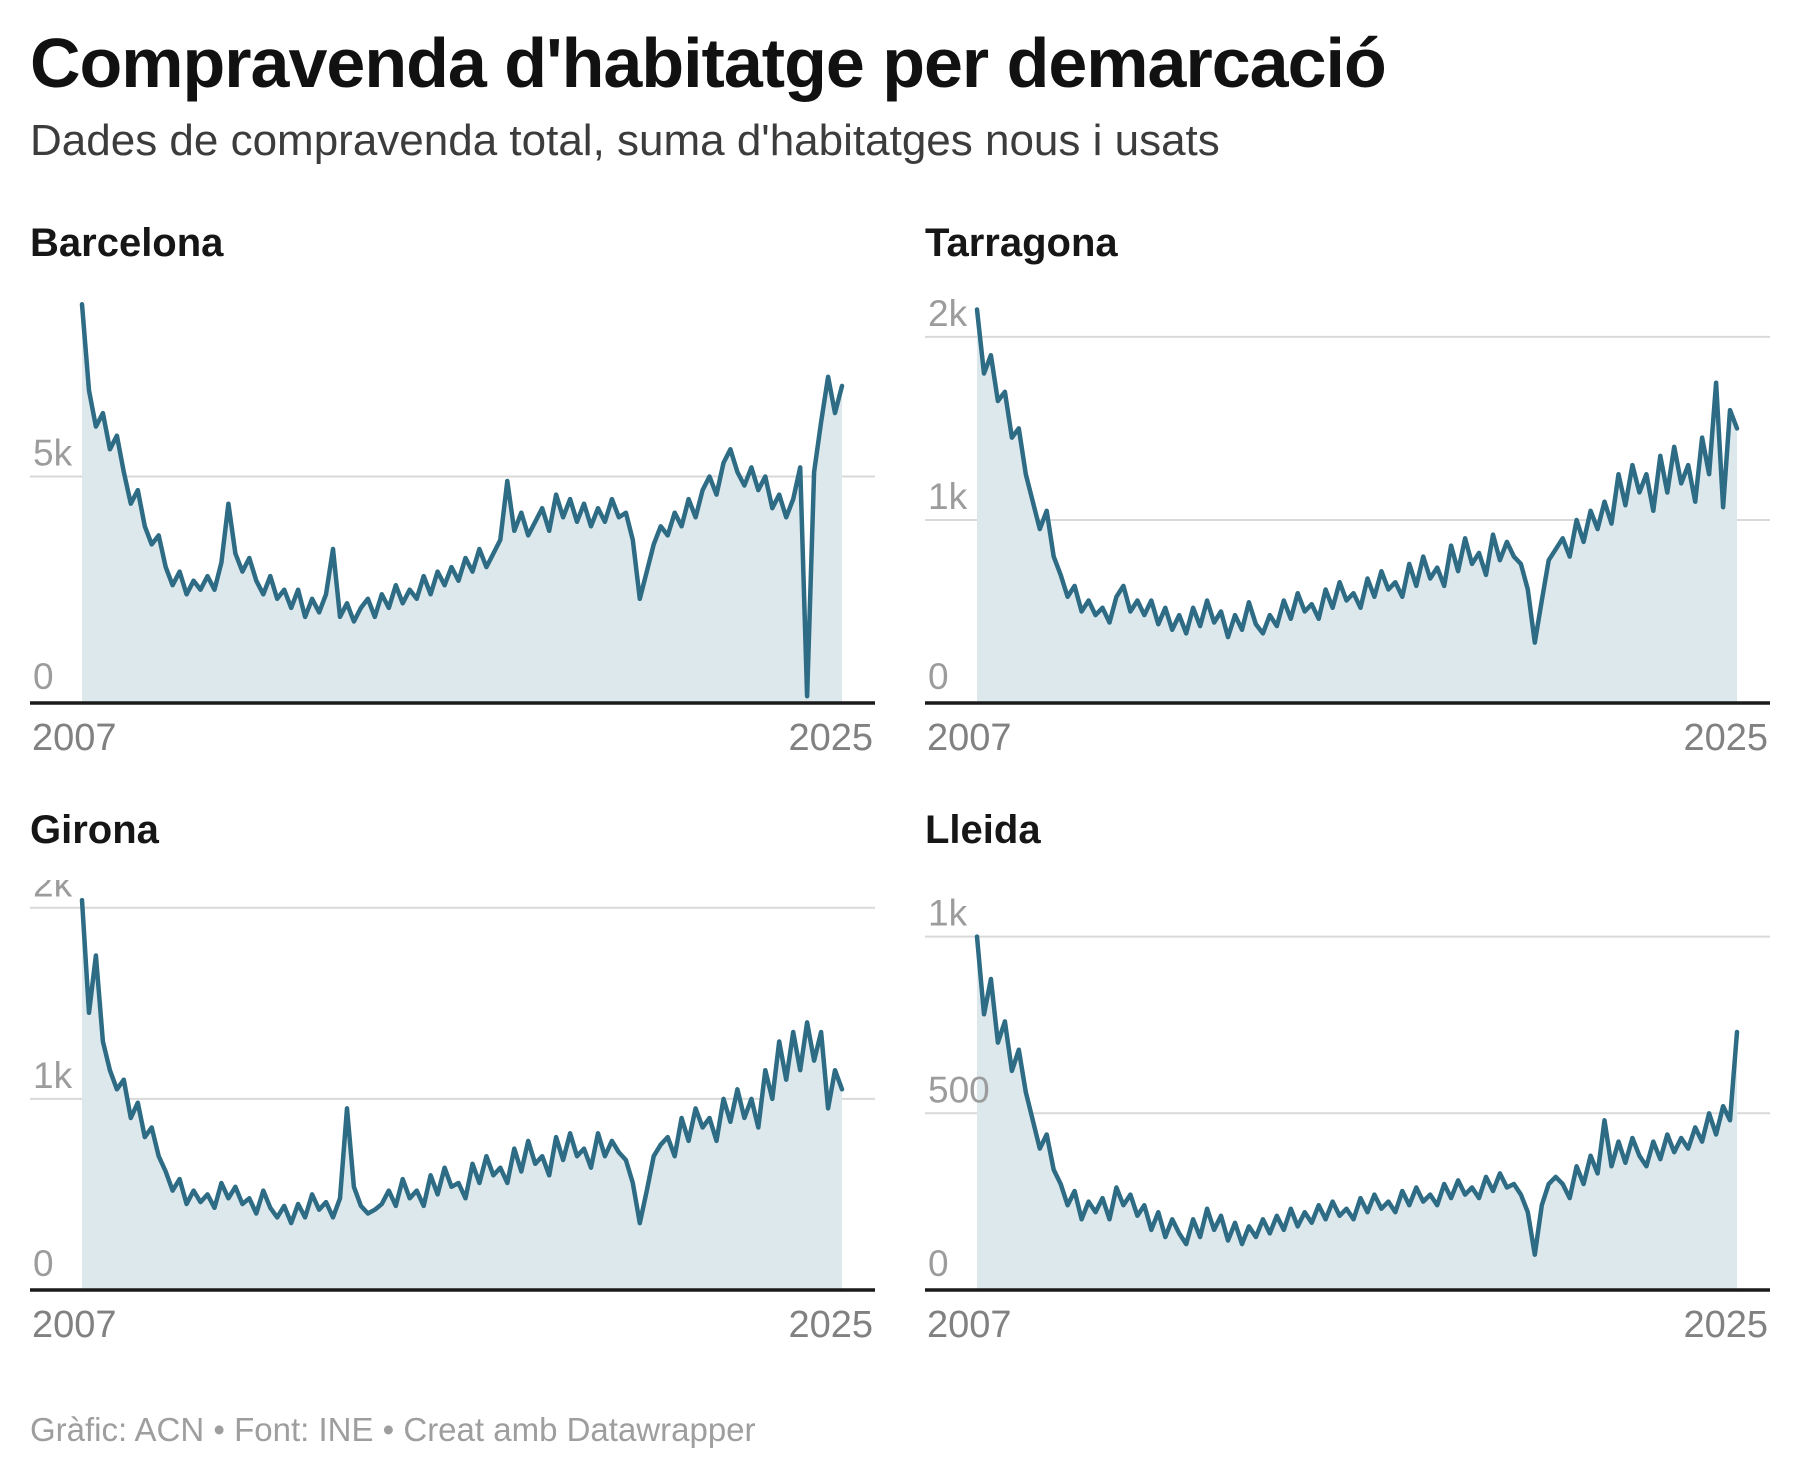 Image resolution: width=1800 pixels, height=1484 pixels. What do you see at coordinates (53, 452) in the screenshot?
I see `svg-text: 5k` at bounding box center [53, 452].